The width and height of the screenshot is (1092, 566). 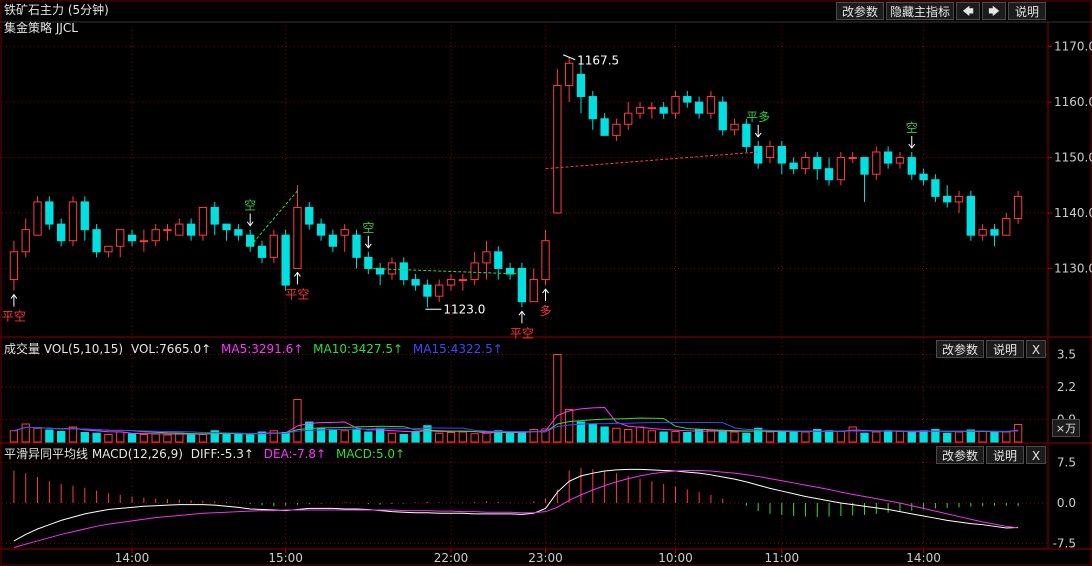 What do you see at coordinates (968, 11) in the screenshot?
I see `arrow-left-icon: 🡄` at bounding box center [968, 11].